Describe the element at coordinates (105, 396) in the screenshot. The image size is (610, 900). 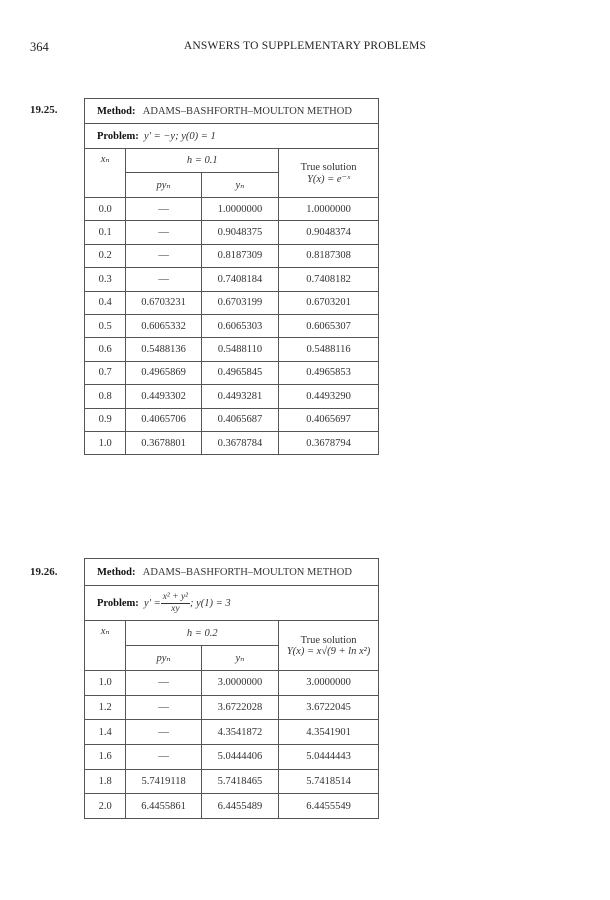
I see `x-cell: 0.8` at that location.